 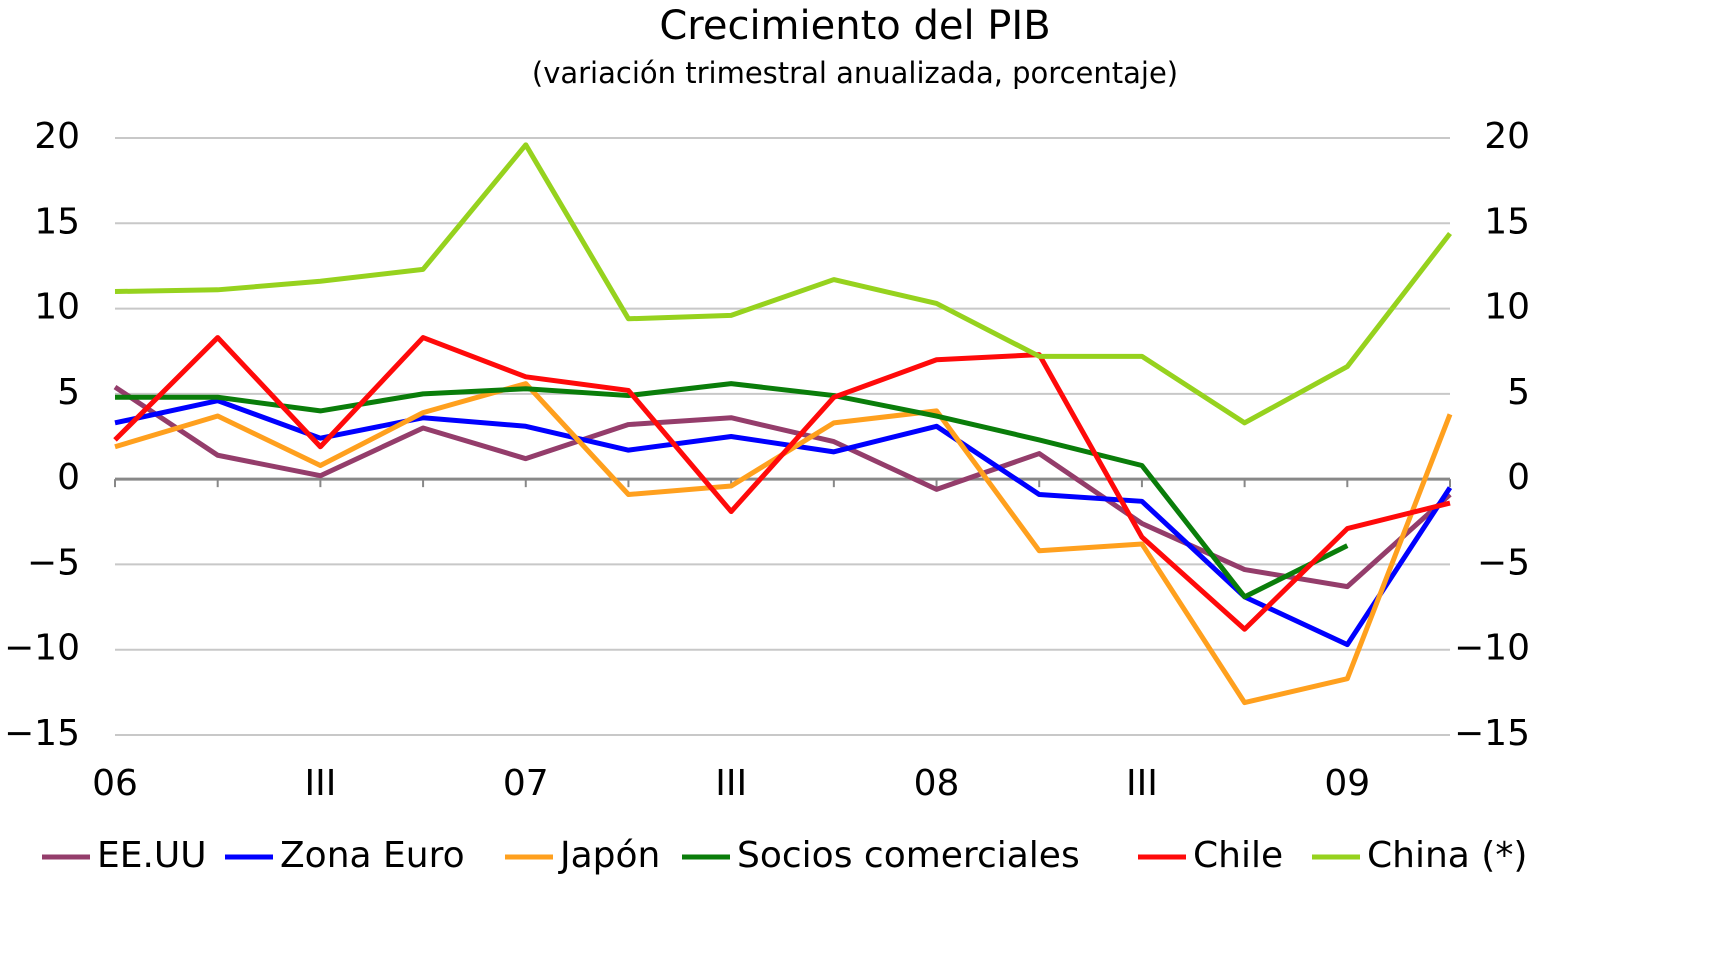 What do you see at coordinates (854, 26) in the screenshot?
I see `chart-title: Crecimiento del PIB` at bounding box center [854, 26].